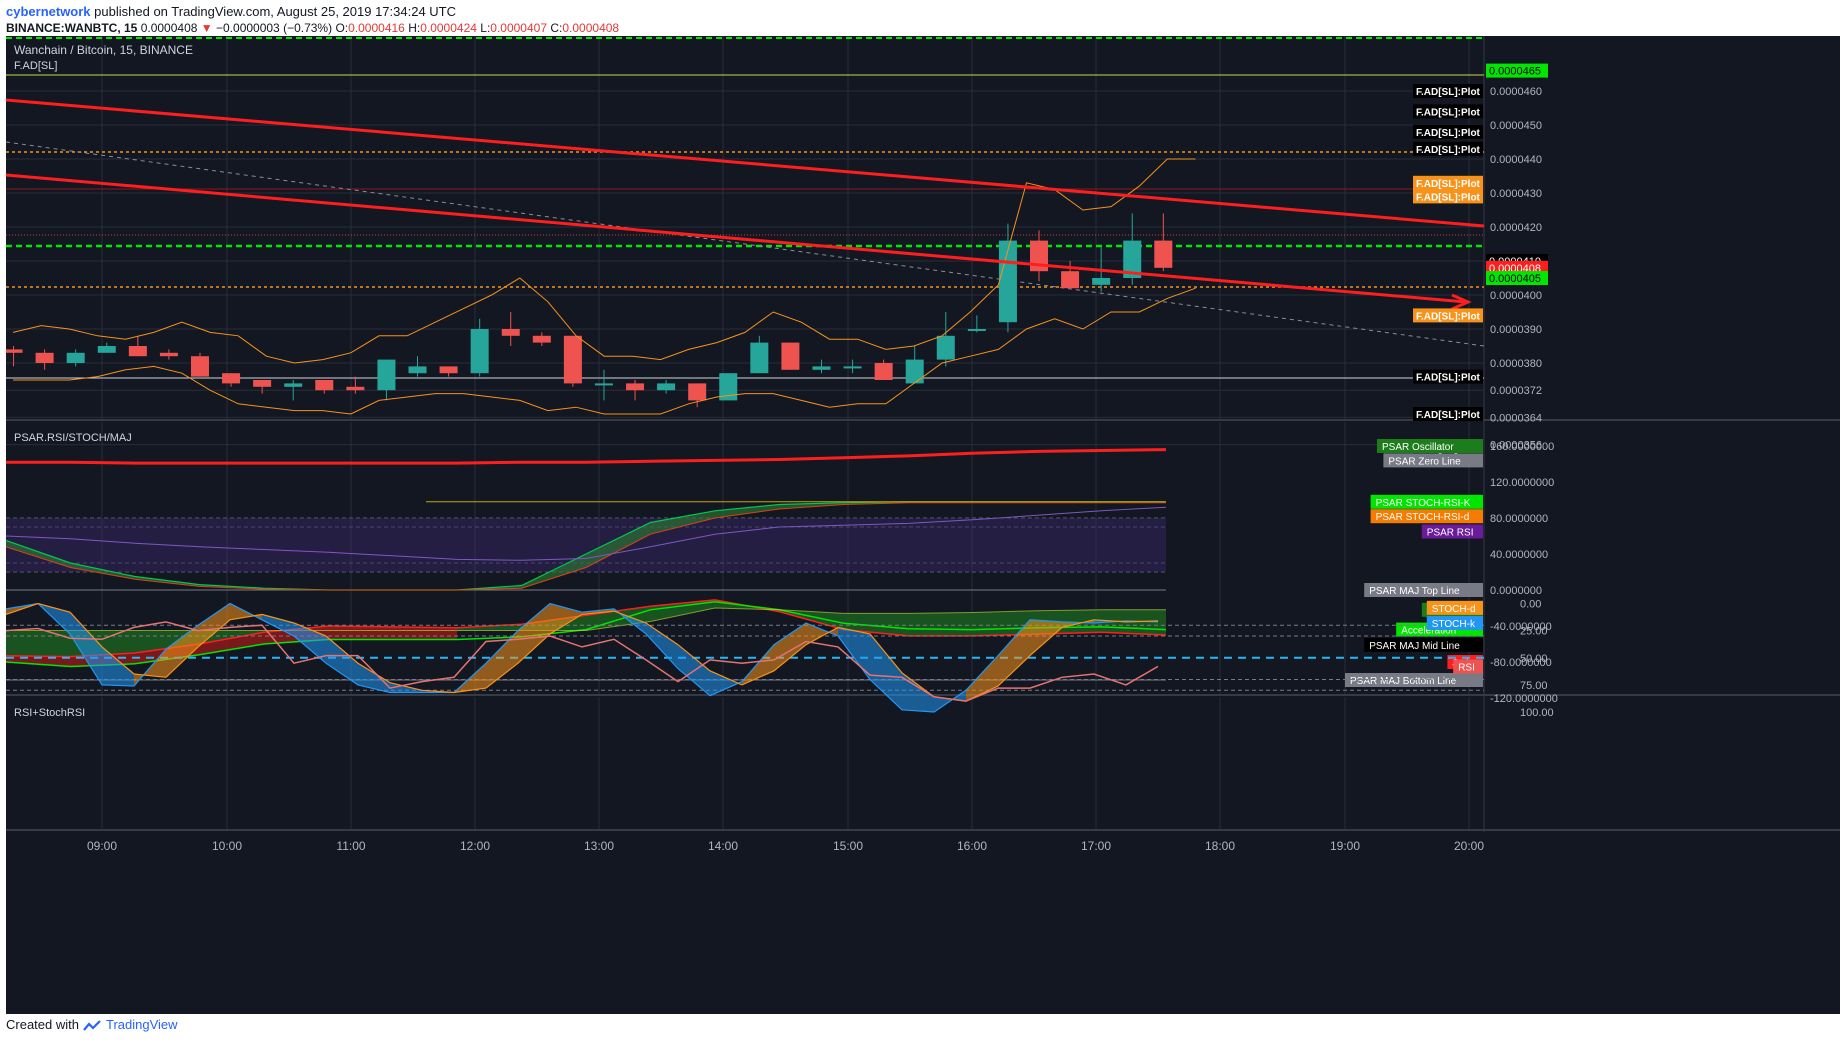 Image resolution: width=1840 pixels, height=1042 pixels. What do you see at coordinates (586, 456) in the screenshot?
I see `psar-oscillator-line` at bounding box center [586, 456].